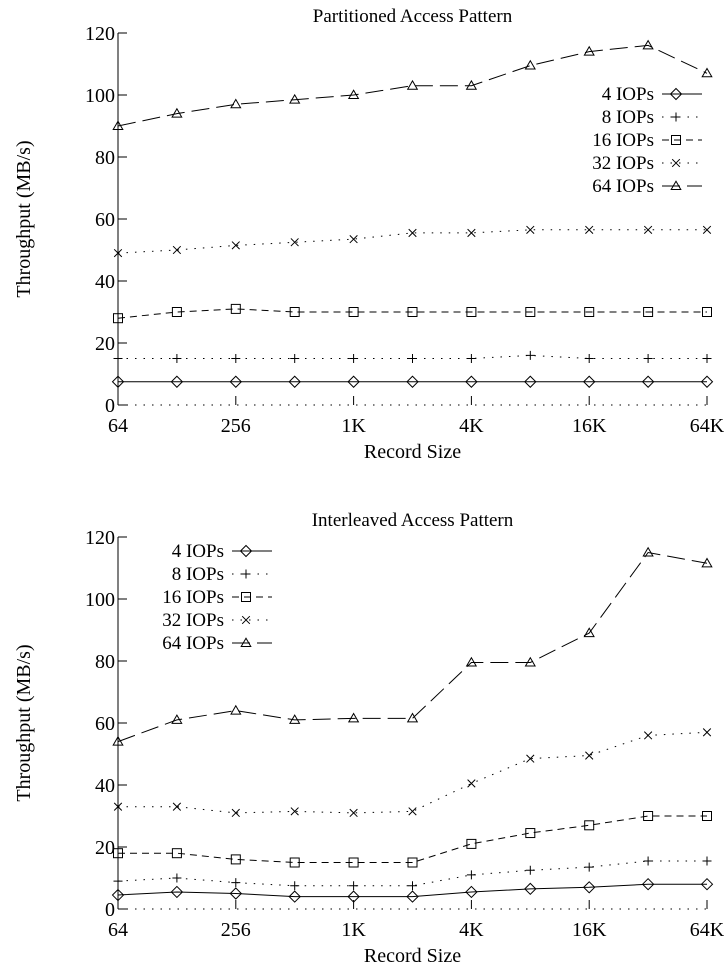 This screenshot has height=966, width=725. I want to click on legend-label: 4 IOPs, so click(198, 551).